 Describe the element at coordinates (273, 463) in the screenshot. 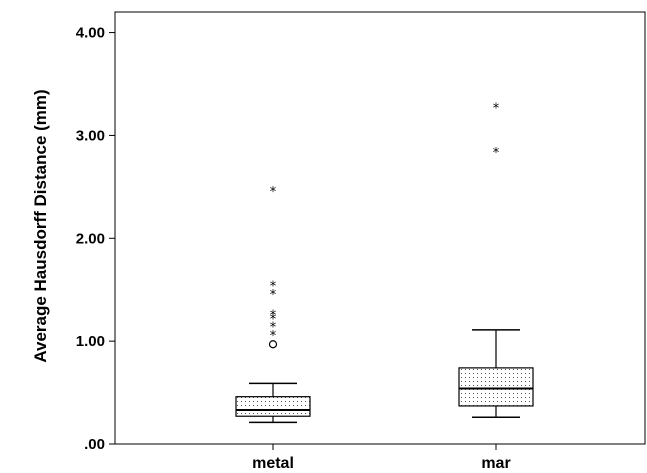

I see `x-tick-label: metal` at that location.